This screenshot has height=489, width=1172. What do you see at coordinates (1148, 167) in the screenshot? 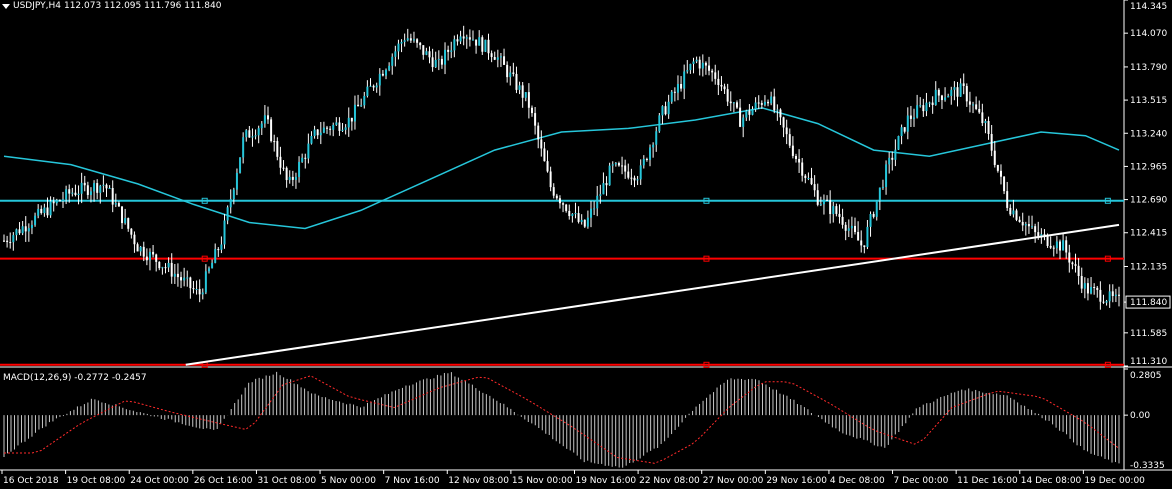
I see `price-tick-label: 112.965` at bounding box center [1148, 167].